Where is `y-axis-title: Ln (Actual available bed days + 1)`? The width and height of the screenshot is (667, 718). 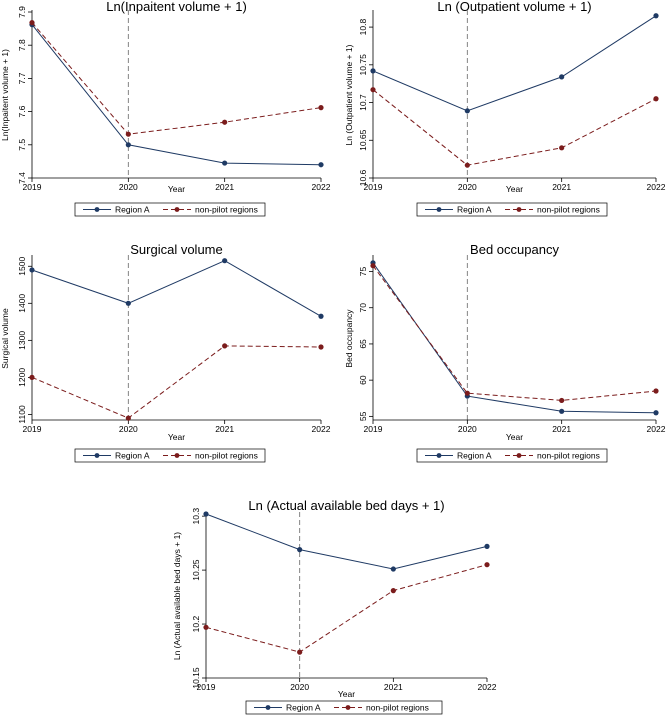
y-axis-title: Ln (Actual available bed days + 1) is located at coordinates (177, 596).